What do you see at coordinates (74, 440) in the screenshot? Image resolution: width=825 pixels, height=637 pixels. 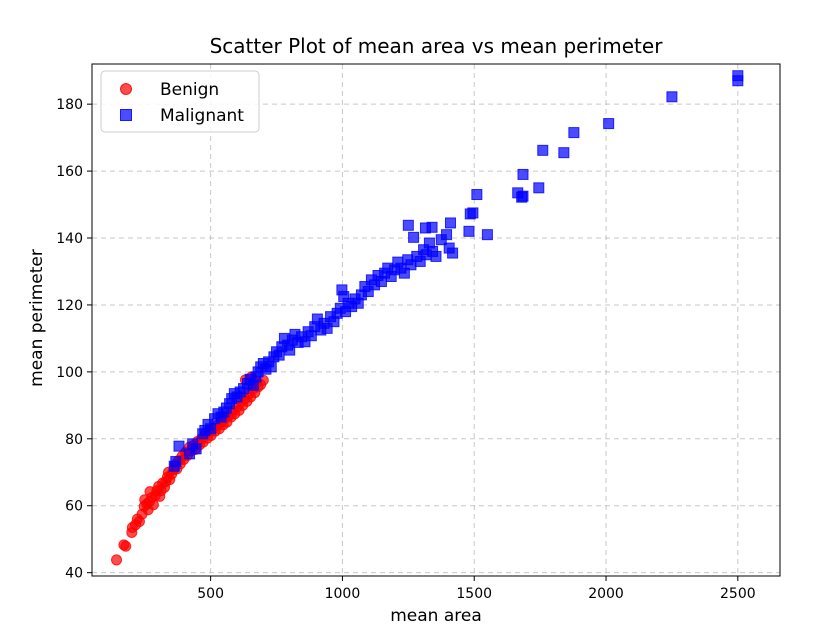 I see `y-tick-label: 80` at bounding box center [74, 440].